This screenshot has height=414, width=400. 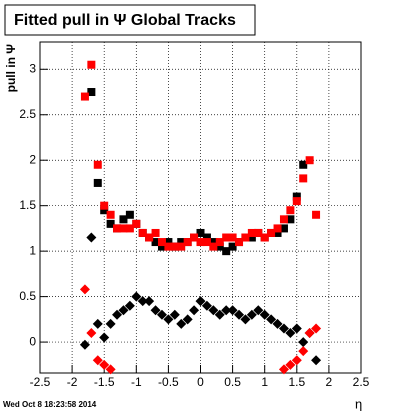 What do you see at coordinates (136, 382) in the screenshot?
I see `x-tick-label: -1` at bounding box center [136, 382].